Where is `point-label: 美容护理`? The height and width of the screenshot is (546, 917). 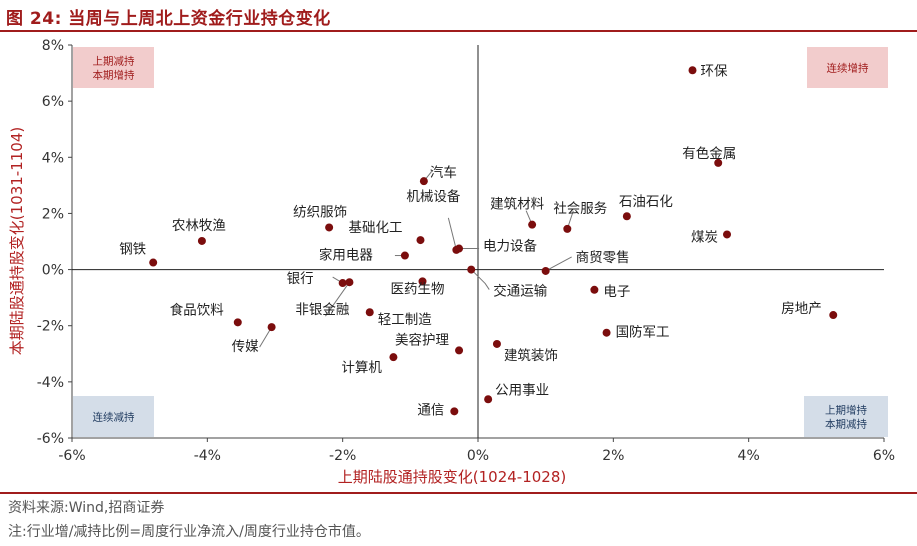 point-label: 美容护理 is located at coordinates (422, 339).